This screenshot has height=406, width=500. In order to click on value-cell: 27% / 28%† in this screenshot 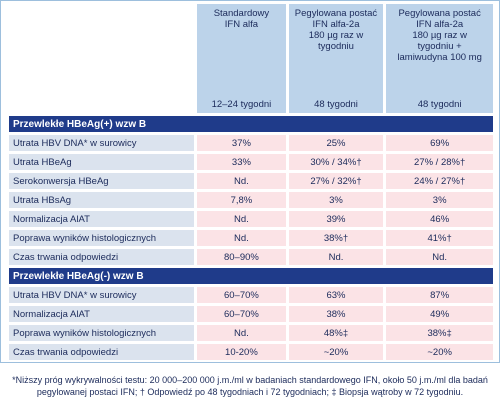, I will do `click(439, 162)`.